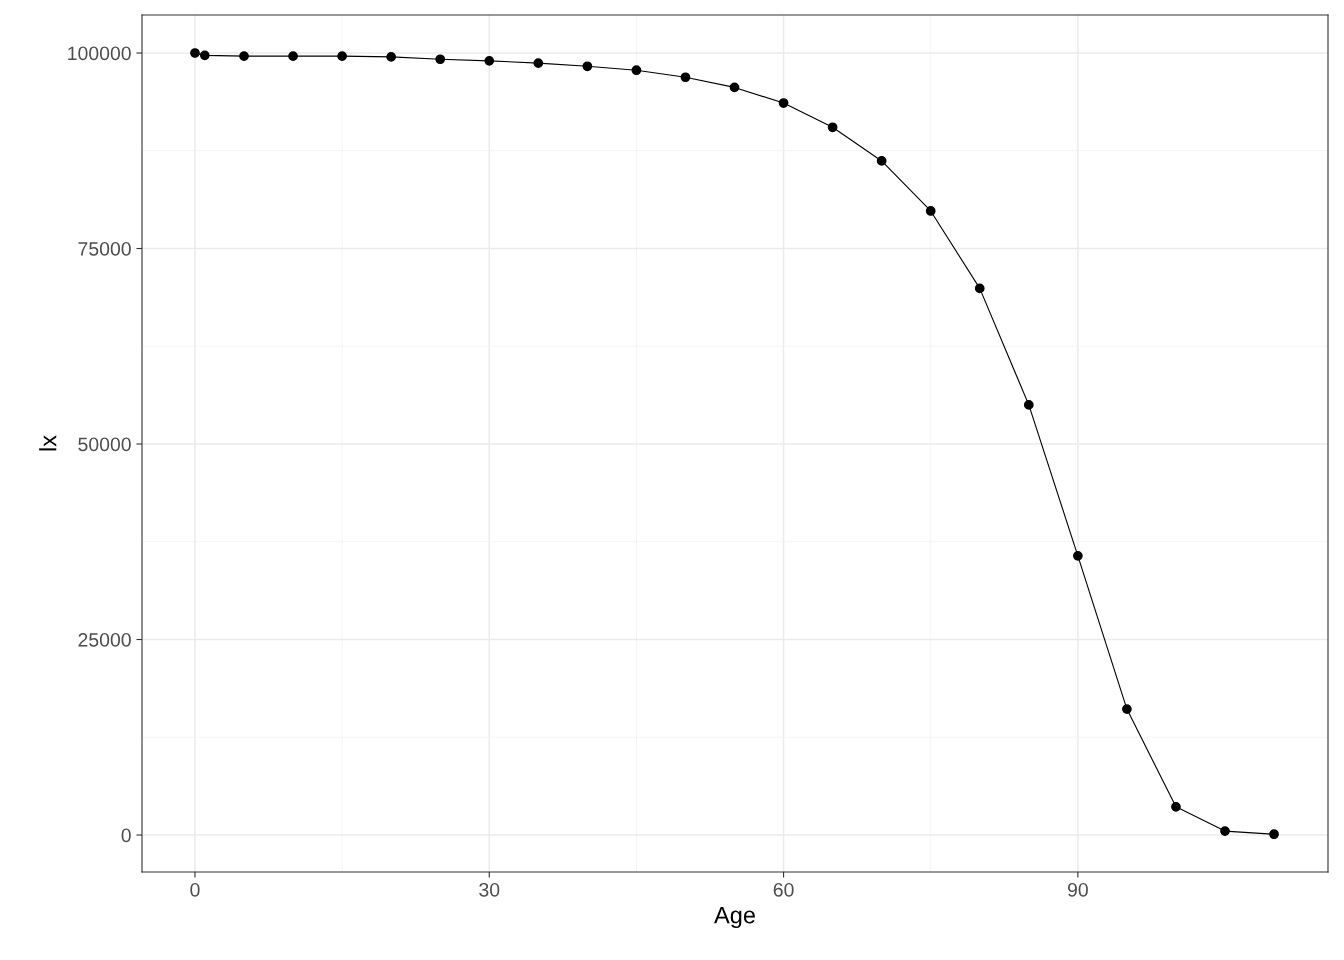 The image size is (1344, 960). What do you see at coordinates (783, 889) in the screenshot?
I see `x-tick-label: 60` at bounding box center [783, 889].